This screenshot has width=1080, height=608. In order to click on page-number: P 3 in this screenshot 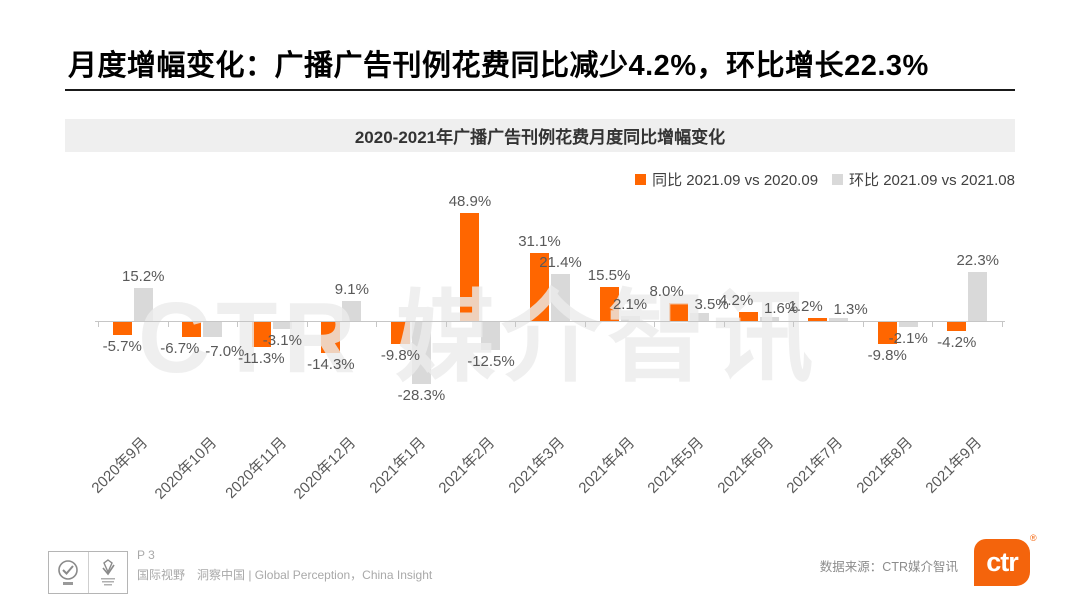, I will do `click(146, 555)`.